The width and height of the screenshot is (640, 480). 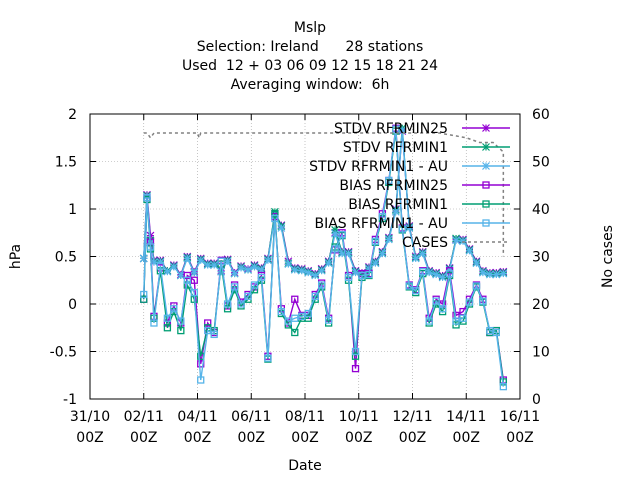 I want to click on title-line: Averaging window: 6h, so click(x=310, y=85).